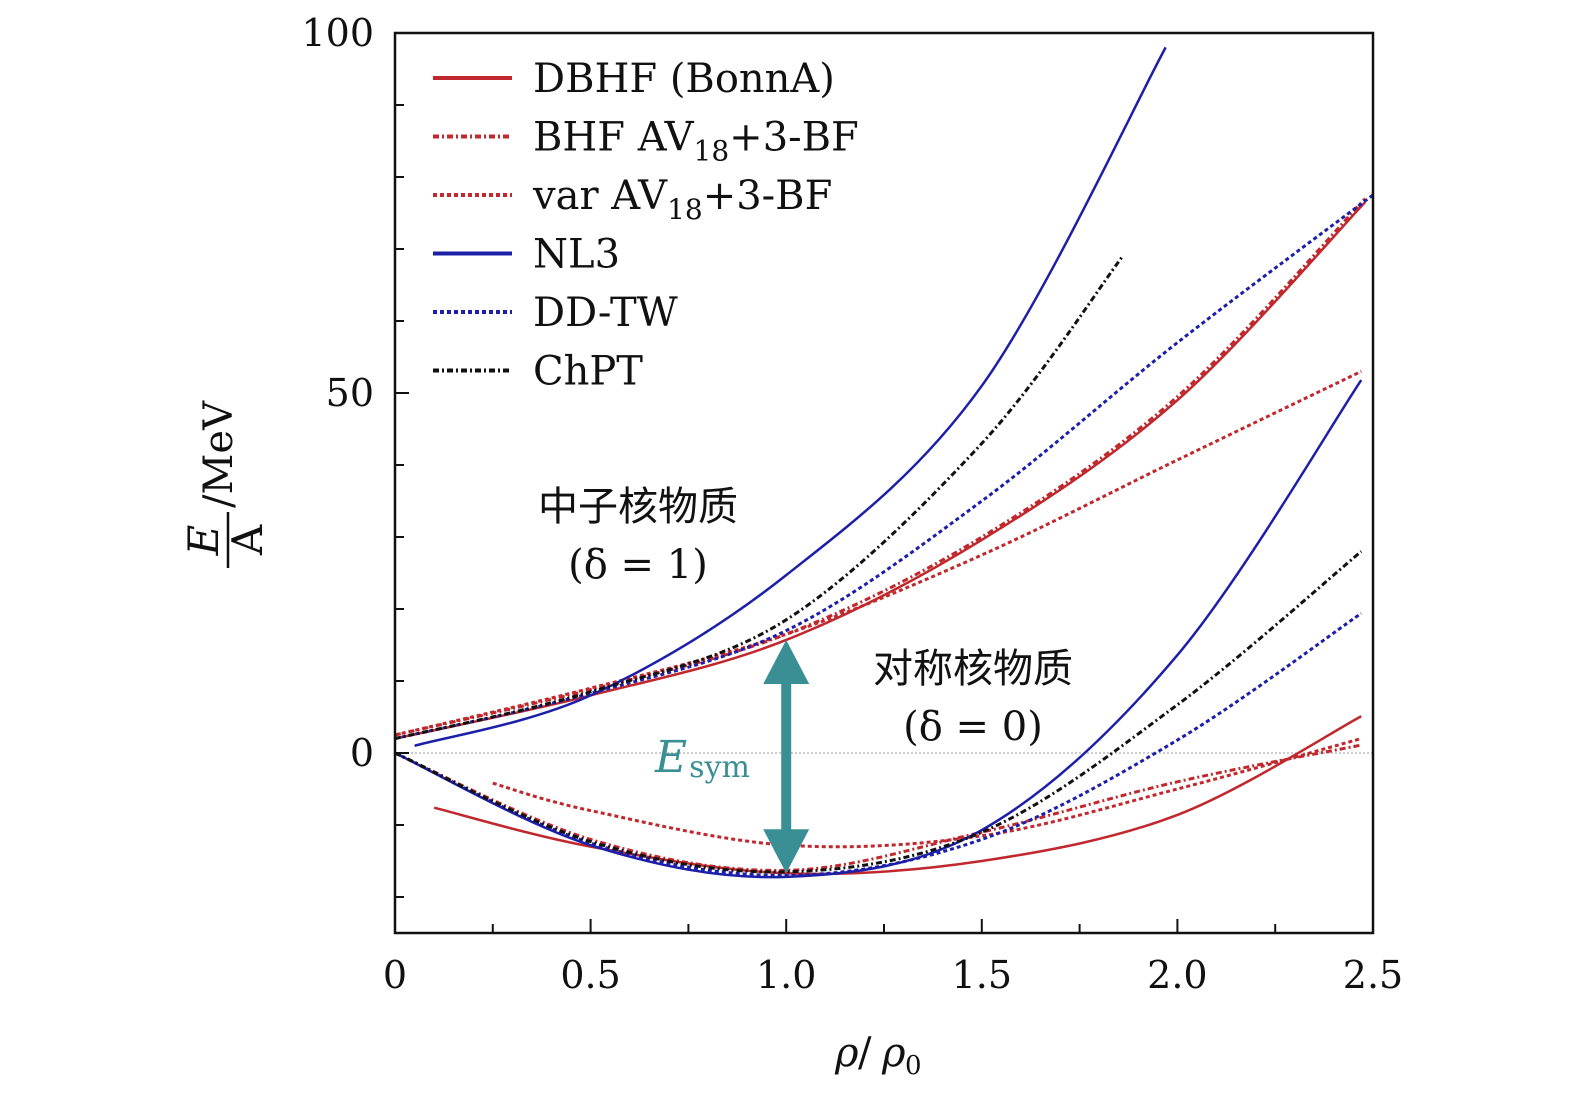  I want to click on x-axis-label-sub: 0, so click(913, 1066).